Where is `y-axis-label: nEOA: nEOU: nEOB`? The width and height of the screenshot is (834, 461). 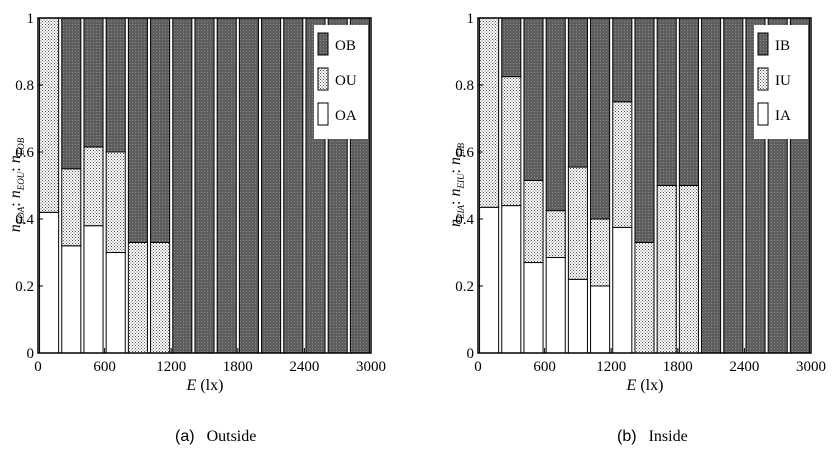 y-axis-label: nEOA: nEOU: nEOB is located at coordinates (16, 184).